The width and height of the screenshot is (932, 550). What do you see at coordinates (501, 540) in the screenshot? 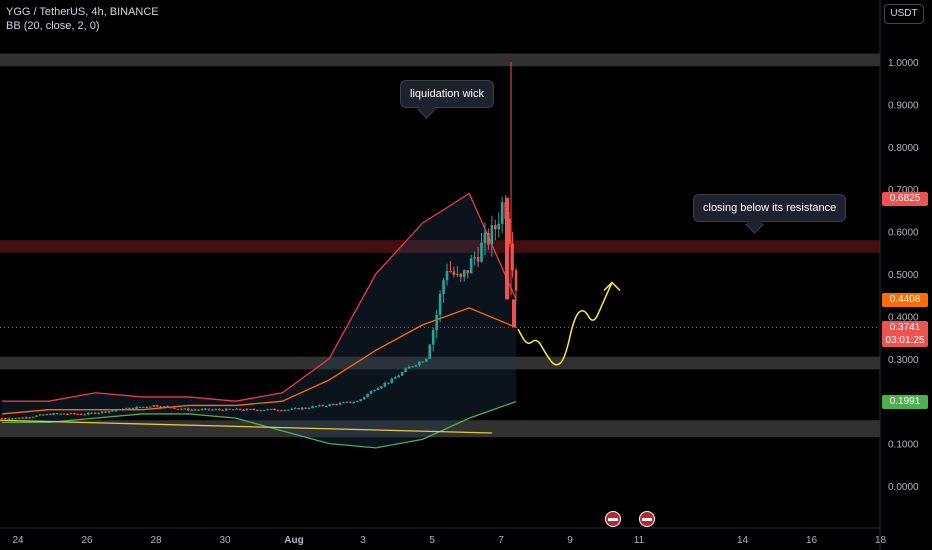
I see `x-tick-label: 7` at bounding box center [501, 540].